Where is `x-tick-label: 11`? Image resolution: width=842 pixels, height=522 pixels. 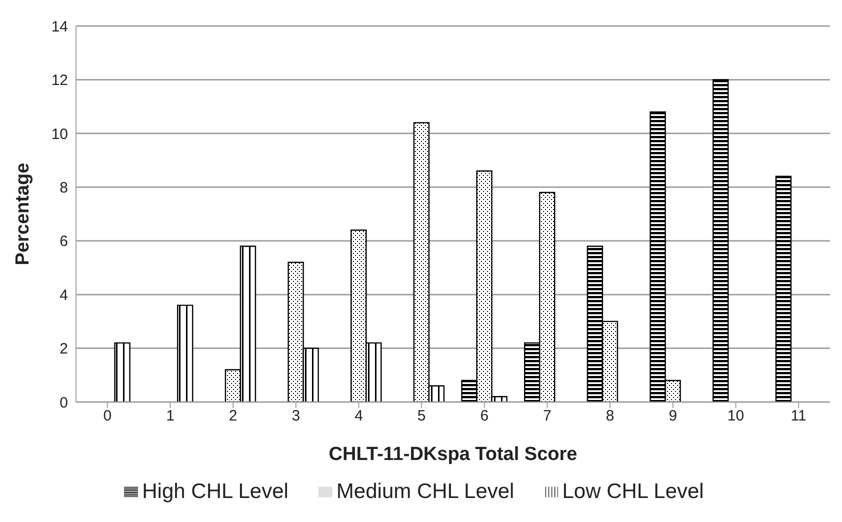 x-tick-label: 11 is located at coordinates (798, 416).